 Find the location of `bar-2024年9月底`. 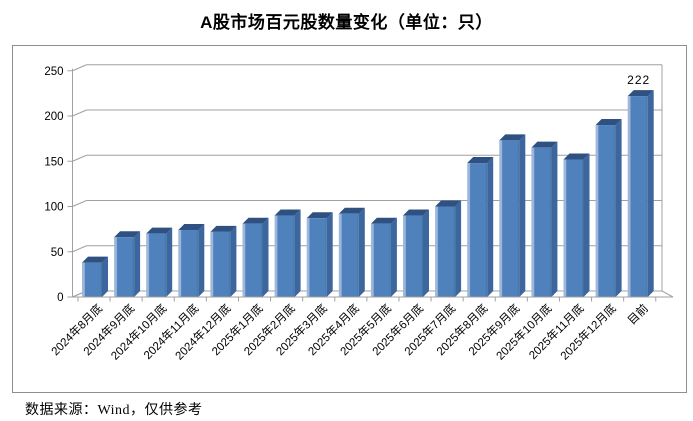

bar-2024年9月底 is located at coordinates (124, 267).